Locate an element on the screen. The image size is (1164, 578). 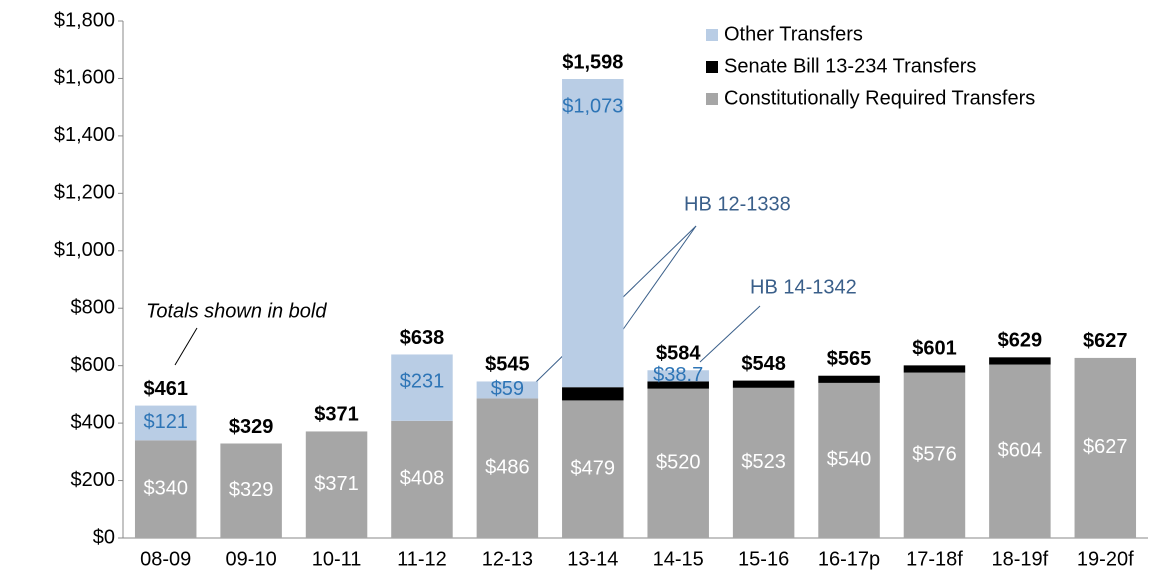
value-label: $121 is located at coordinates (165, 422).